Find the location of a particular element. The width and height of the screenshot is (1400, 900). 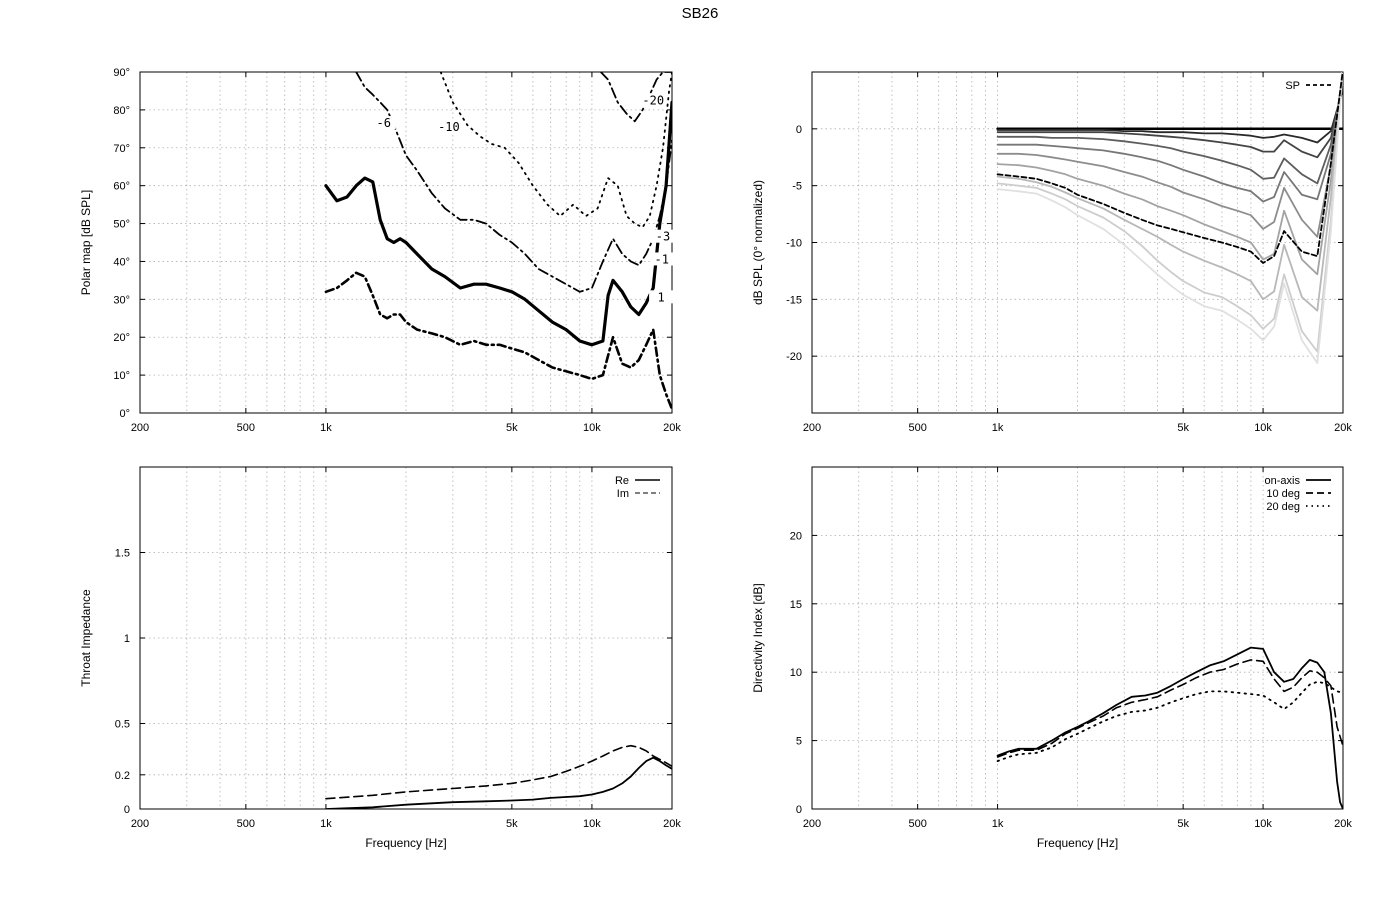

normalized-spl-grid is located at coordinates (1077, 242).